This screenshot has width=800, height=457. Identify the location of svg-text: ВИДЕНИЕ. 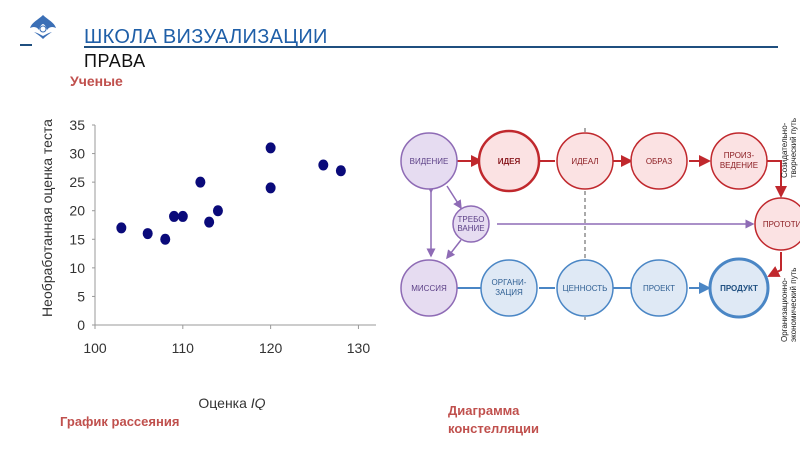
(429, 161).